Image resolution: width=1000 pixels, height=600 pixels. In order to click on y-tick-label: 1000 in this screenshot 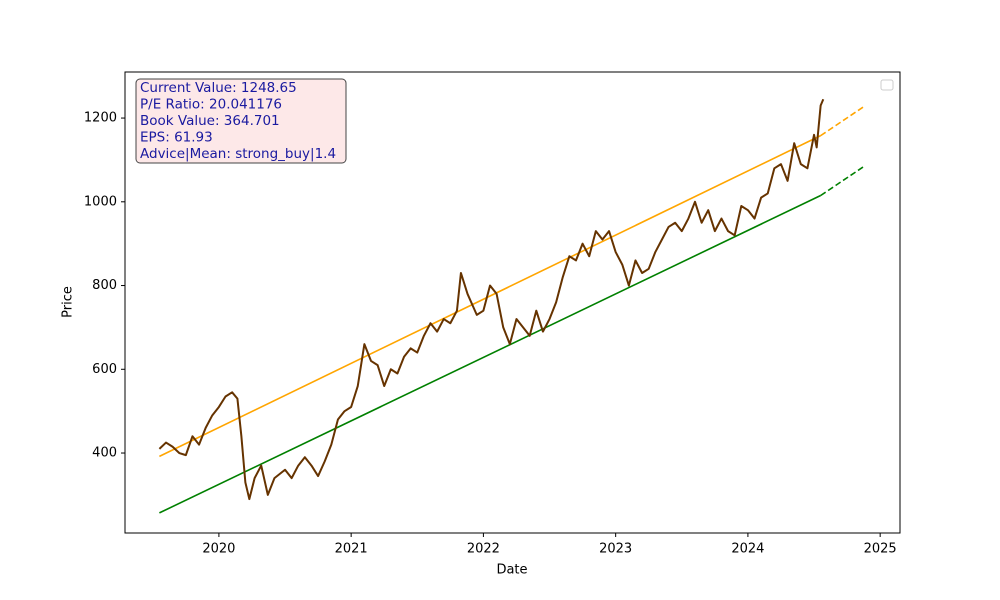, I will do `click(100, 201)`.